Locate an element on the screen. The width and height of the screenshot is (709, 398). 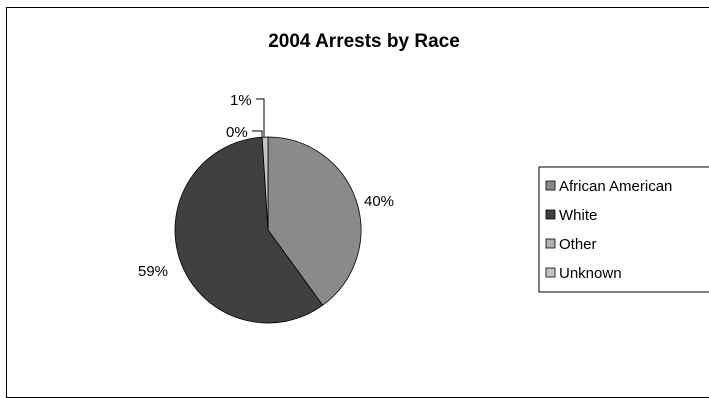
legend-label-other: Other is located at coordinates (578, 244).